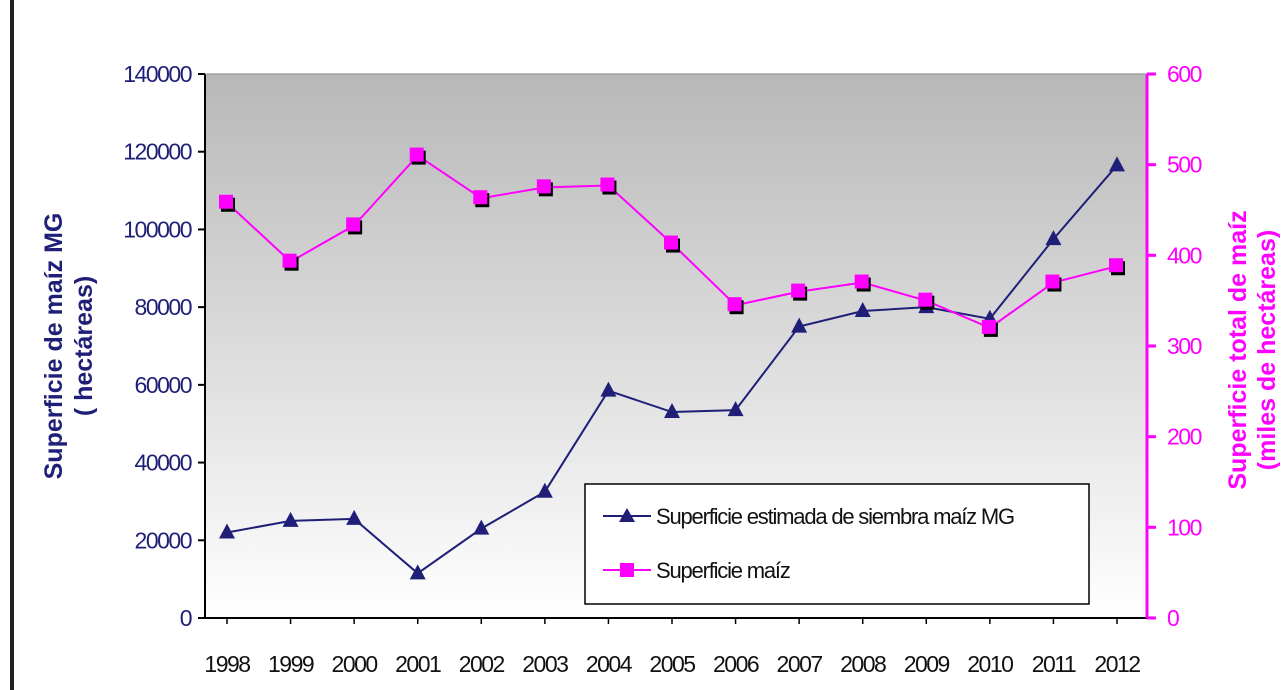  I want to click on x-tick-label: 2000, so click(355, 664).